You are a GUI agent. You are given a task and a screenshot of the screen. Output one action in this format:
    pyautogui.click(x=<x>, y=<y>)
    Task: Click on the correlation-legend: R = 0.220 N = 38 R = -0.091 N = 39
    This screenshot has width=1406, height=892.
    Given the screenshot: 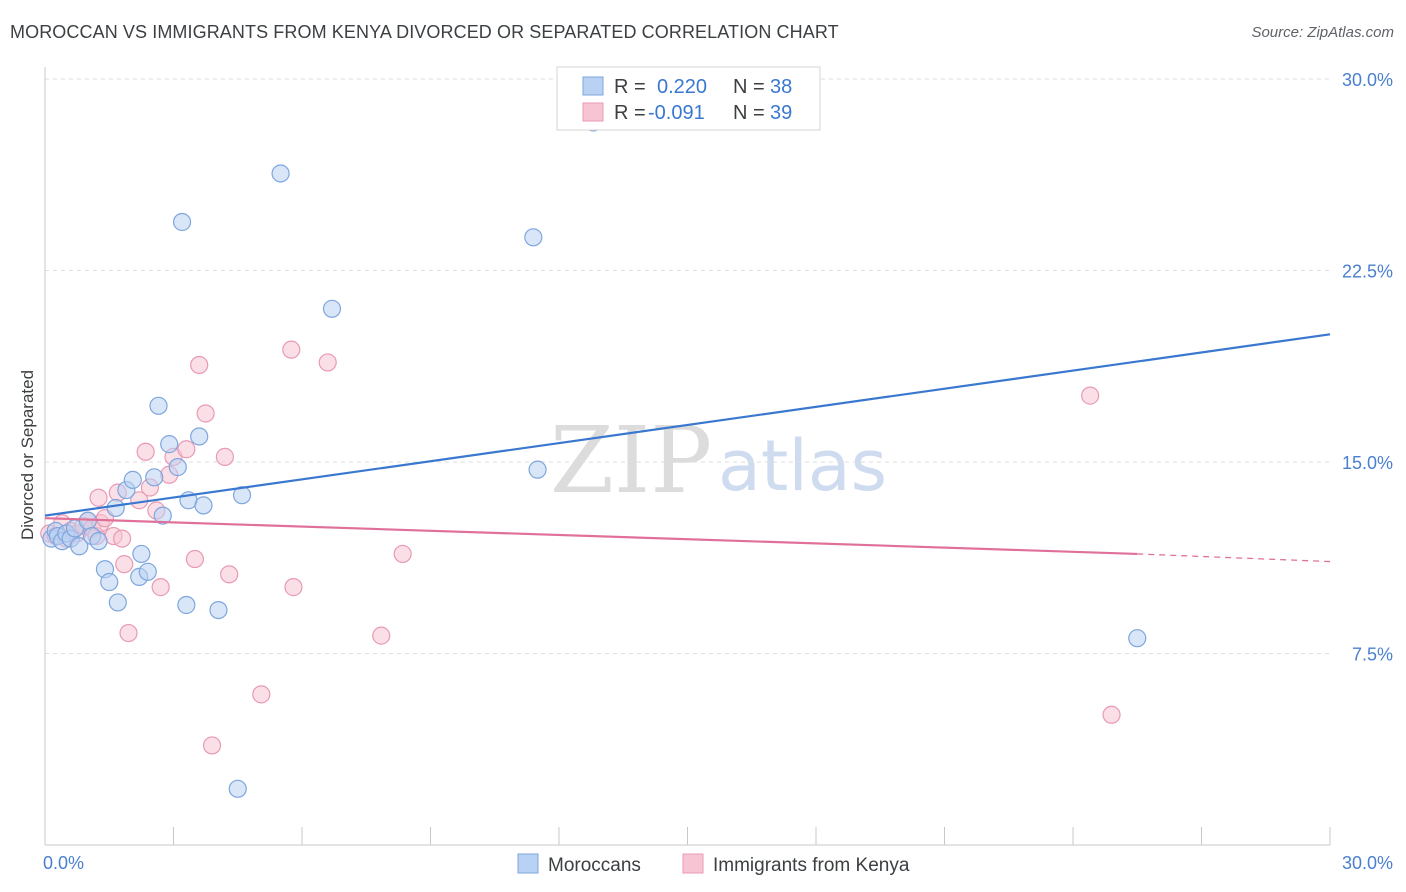 What is the action you would take?
    pyautogui.click(x=688, y=98)
    